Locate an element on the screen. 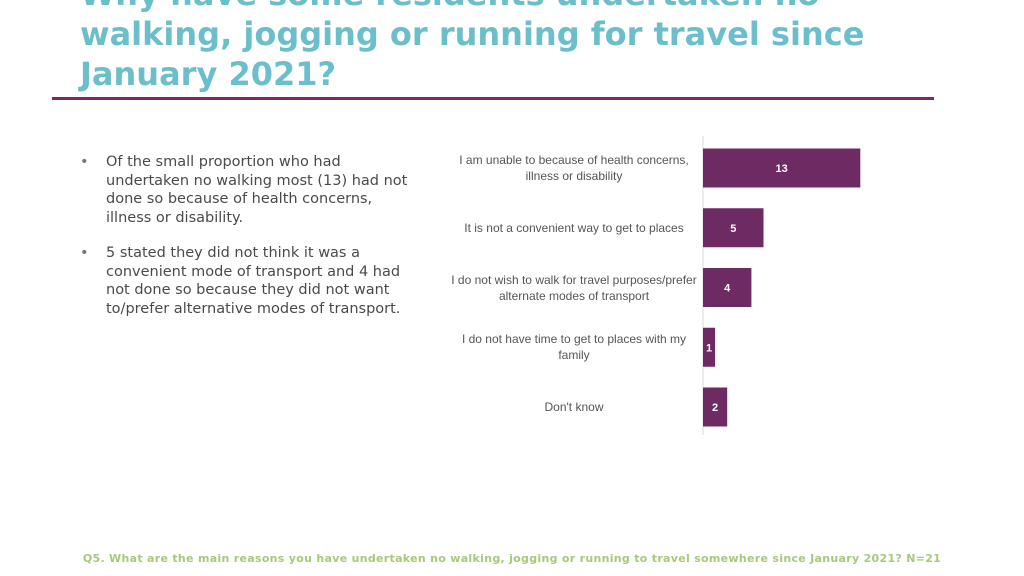 Image resolution: width=1024 pixels, height=576 pixels. title-divider is located at coordinates (493, 98).